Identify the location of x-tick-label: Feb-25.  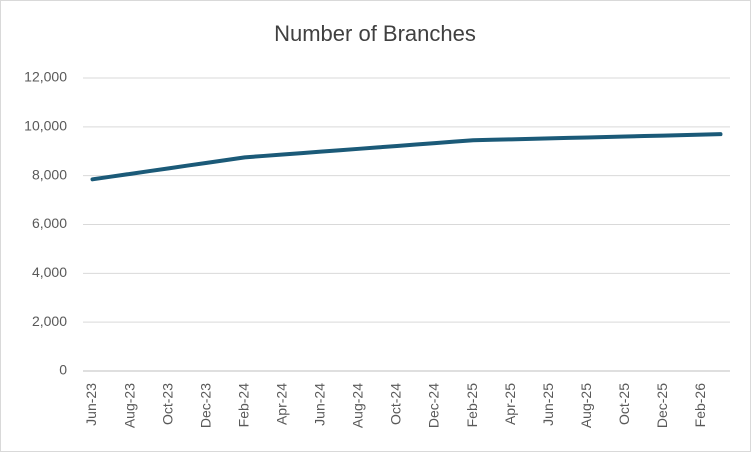
(472, 405).